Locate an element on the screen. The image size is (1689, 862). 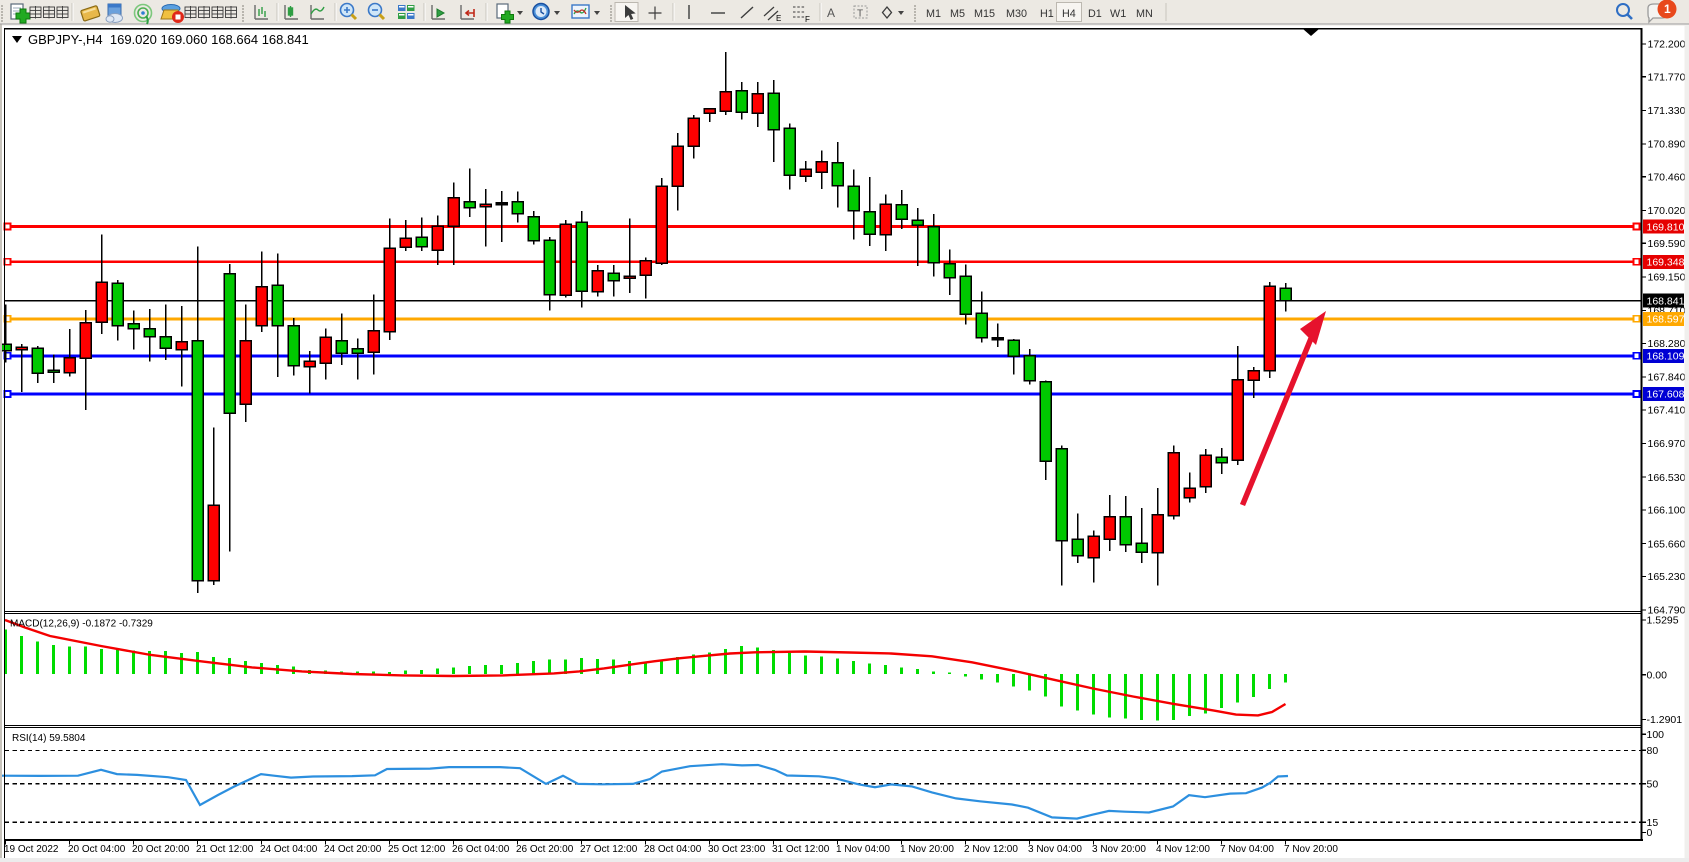
svg-text: E is located at coordinates (778, 18).